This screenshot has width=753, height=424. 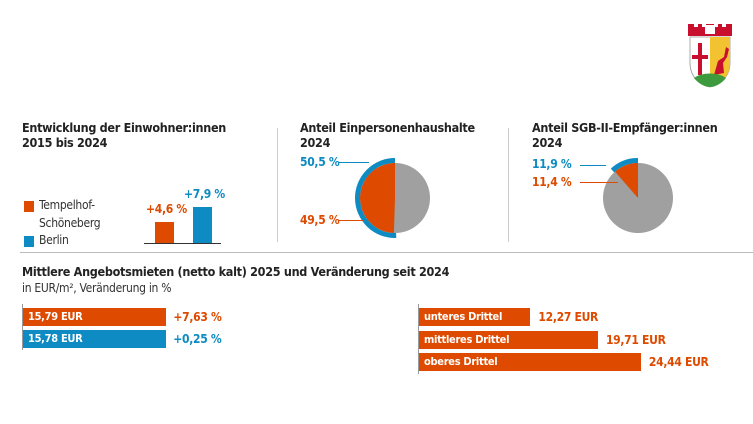 What do you see at coordinates (95, 317) in the screenshot?
I see `rent-bar: 15,79 EUR` at bounding box center [95, 317].